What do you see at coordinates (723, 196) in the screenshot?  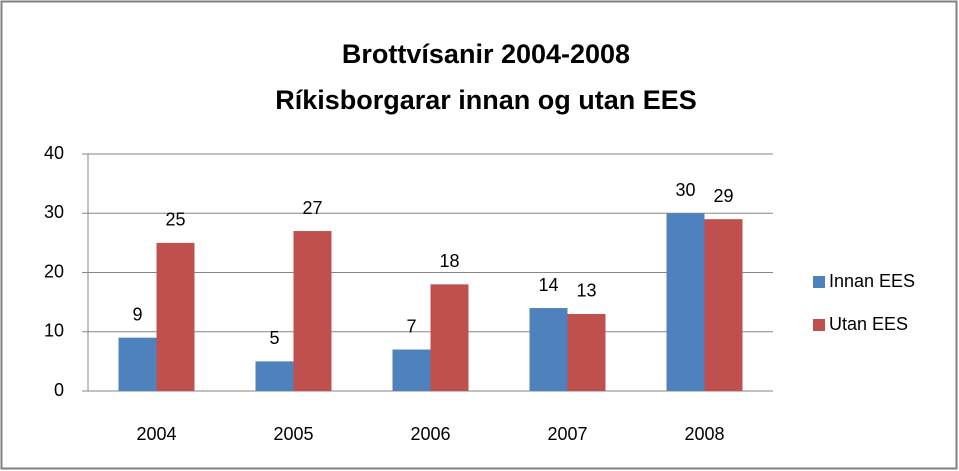 I see `data-label: 29` at bounding box center [723, 196].